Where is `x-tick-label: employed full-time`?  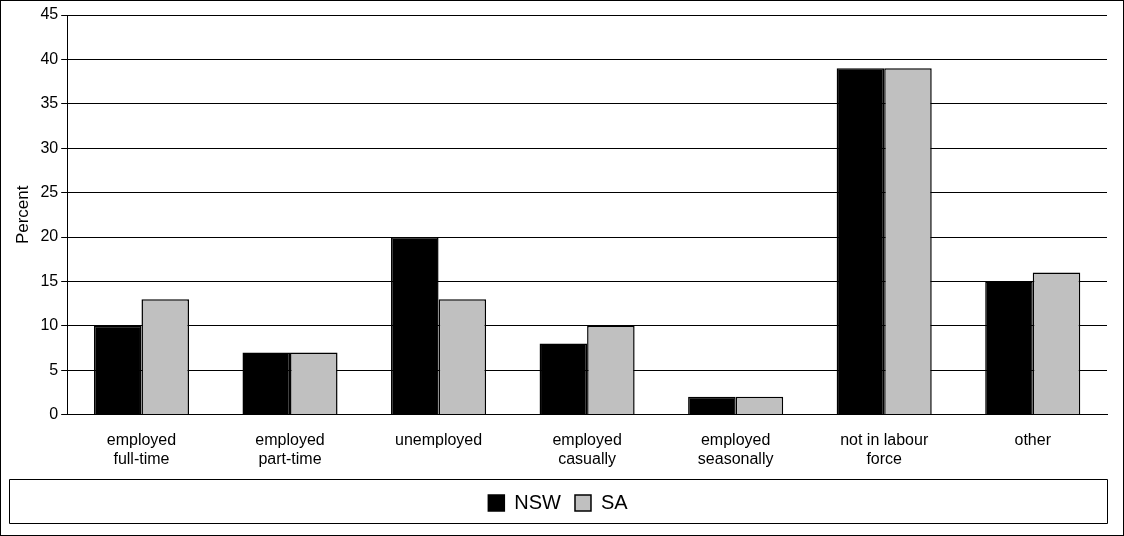
x-tick-label: employed full-time is located at coordinates (141, 448).